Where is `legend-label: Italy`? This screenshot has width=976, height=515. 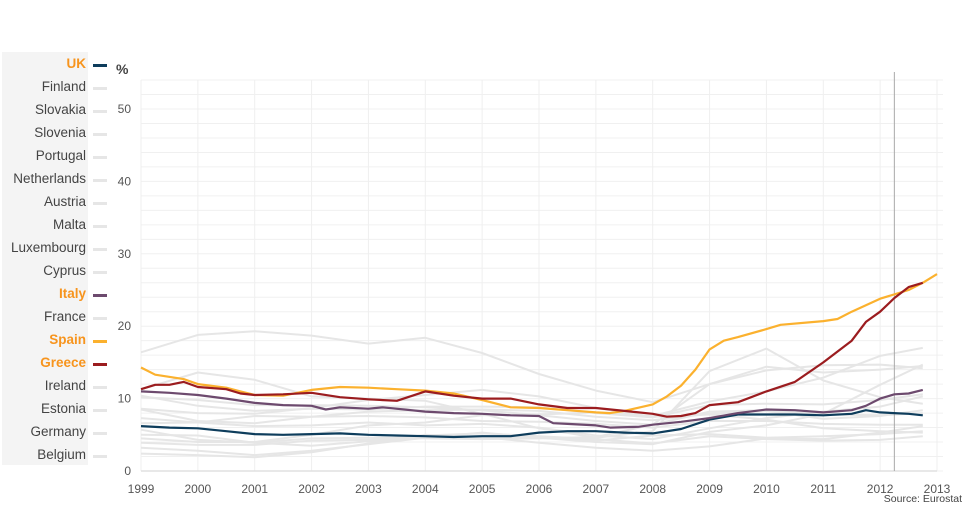 legend-label: Italy is located at coordinates (72, 293).